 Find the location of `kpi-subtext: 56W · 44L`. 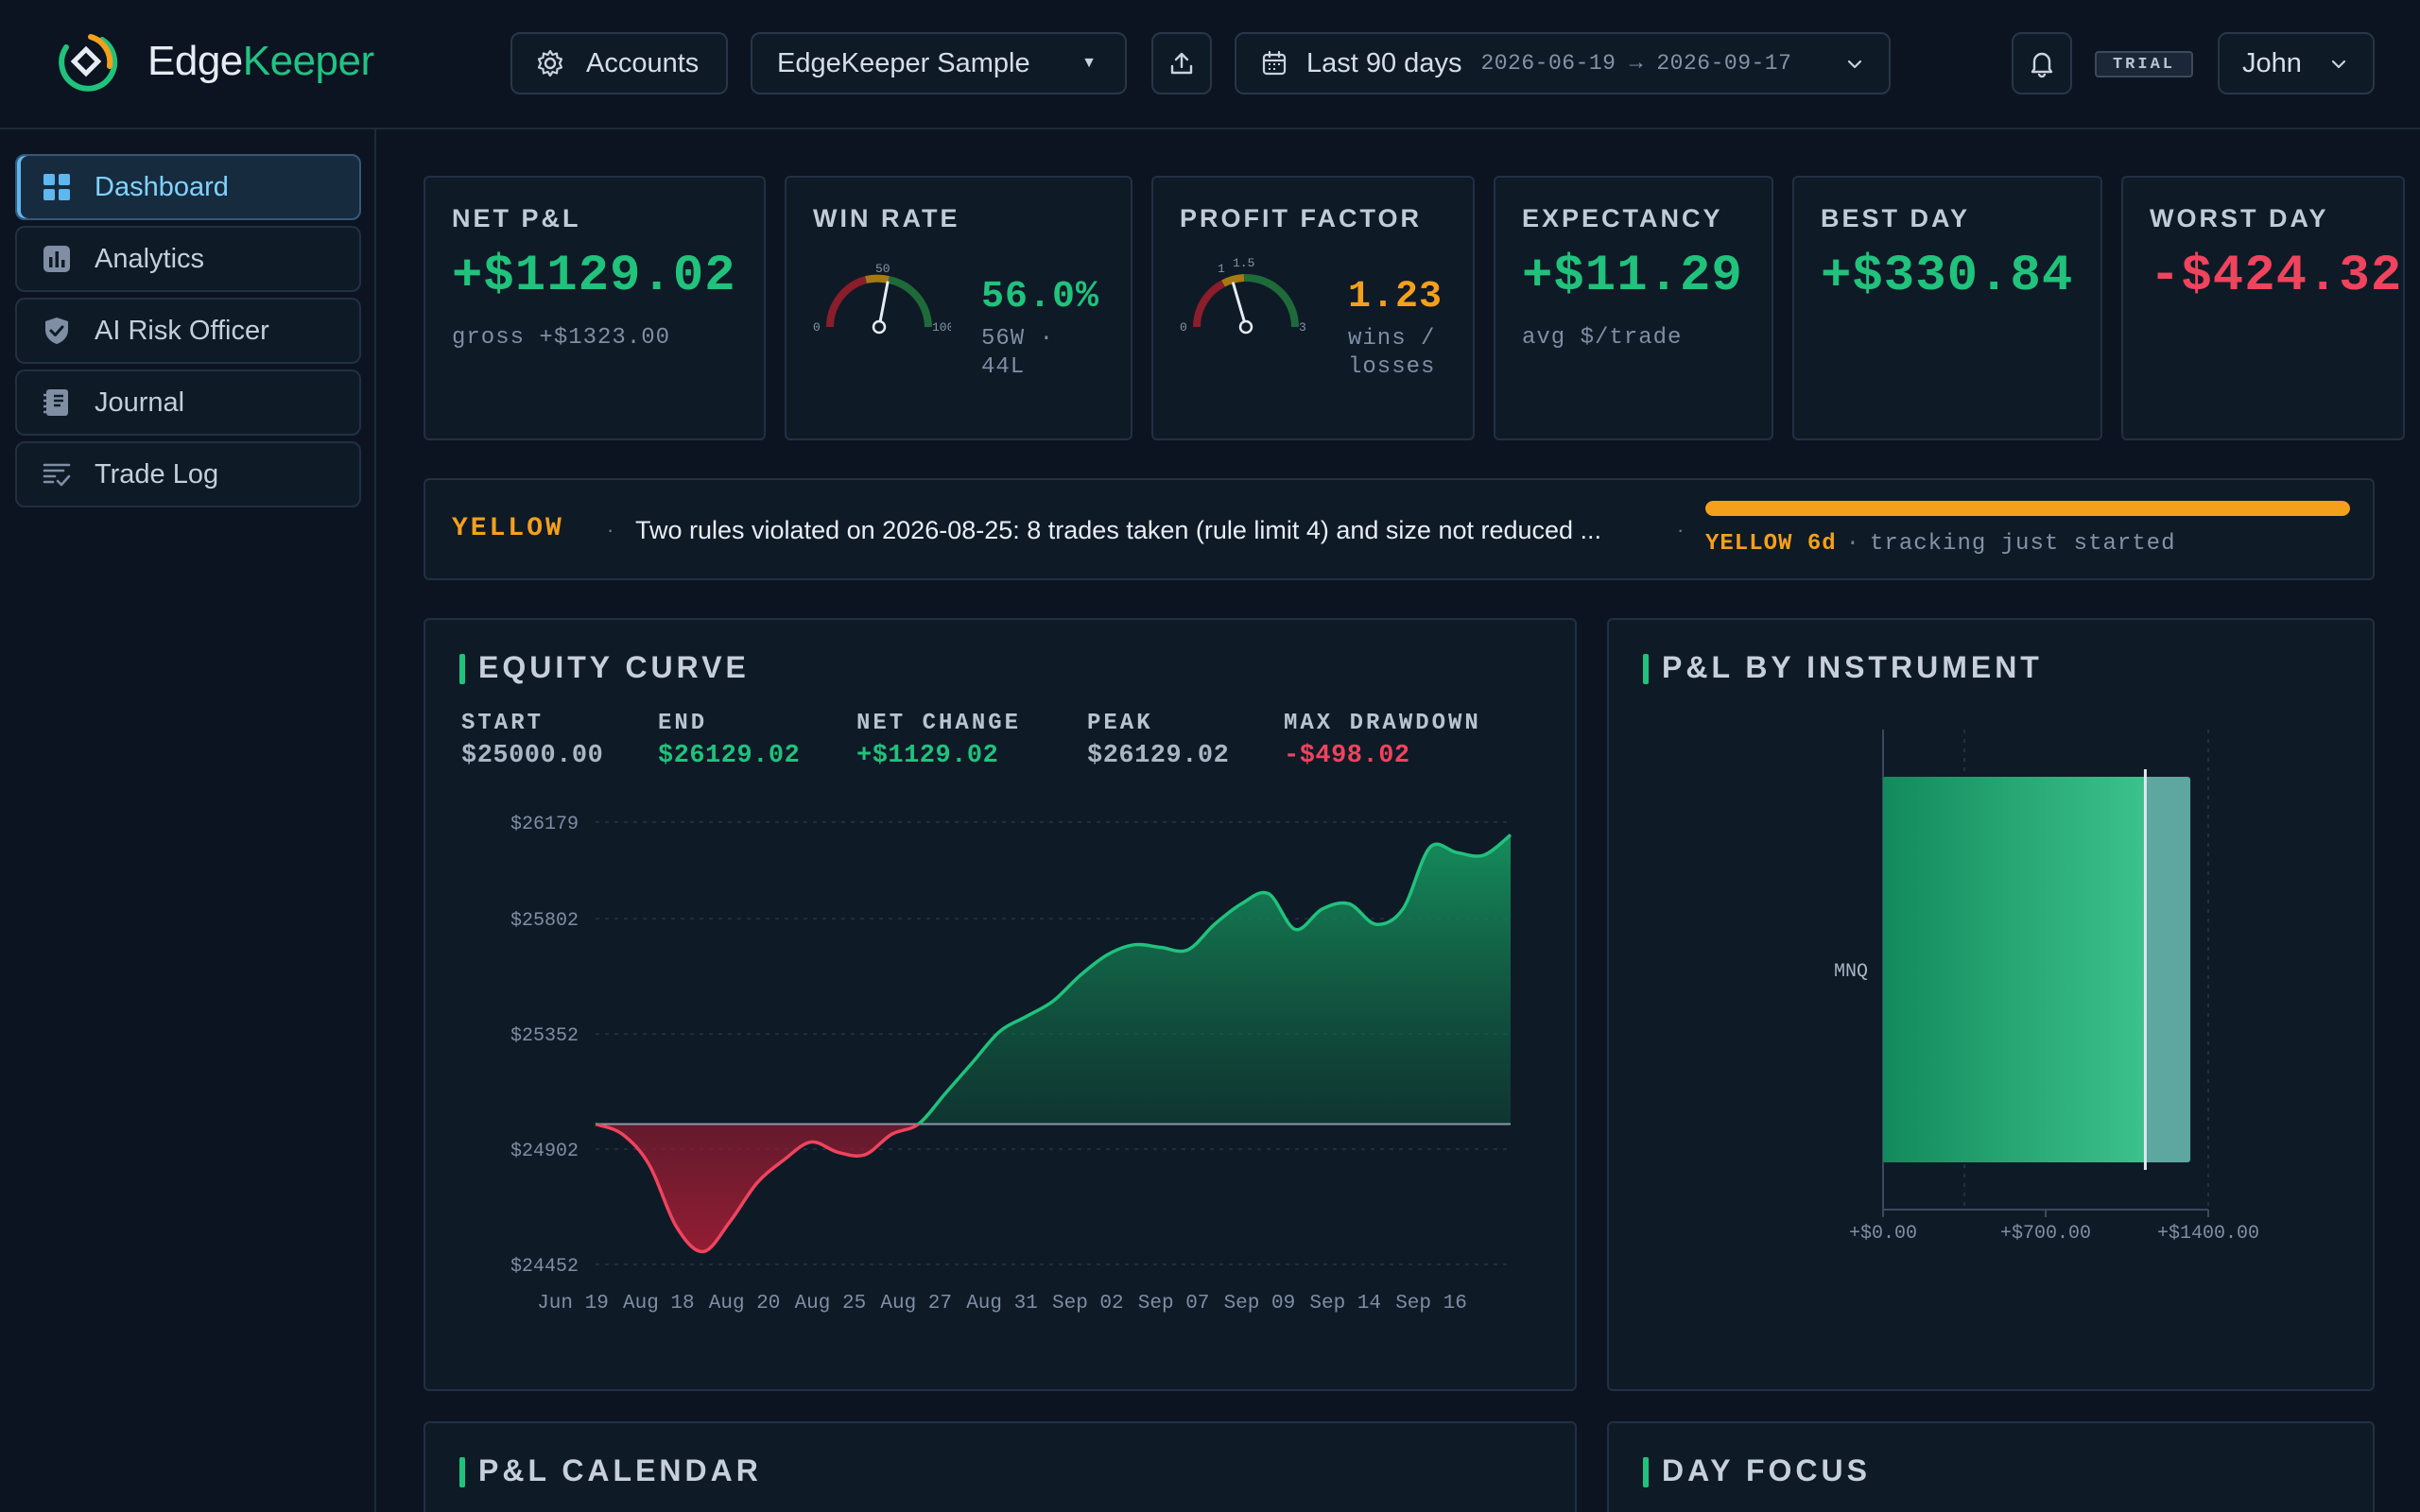

kpi-subtext: 56W · 44L is located at coordinates (1018, 353).